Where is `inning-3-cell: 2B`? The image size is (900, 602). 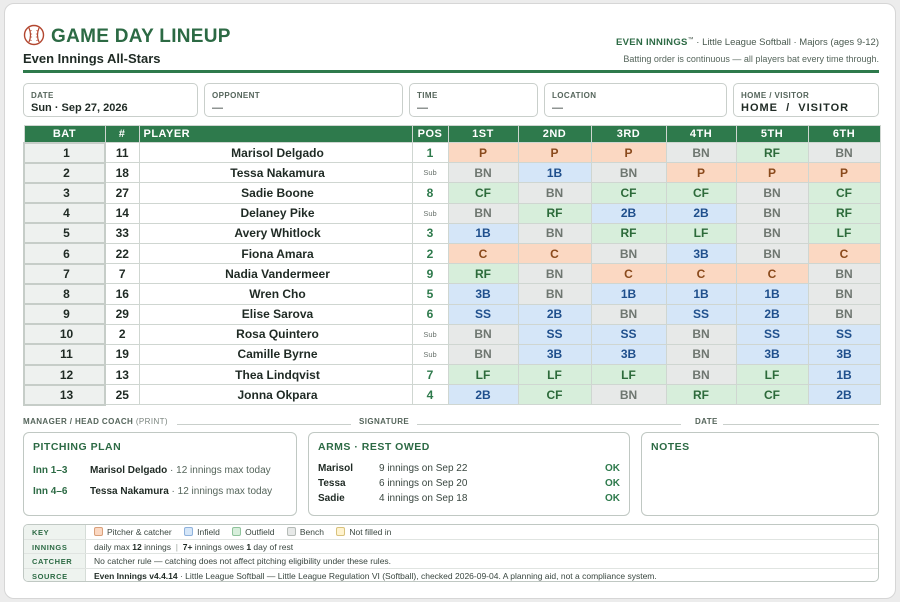
inning-3-cell: 2B is located at coordinates (628, 213).